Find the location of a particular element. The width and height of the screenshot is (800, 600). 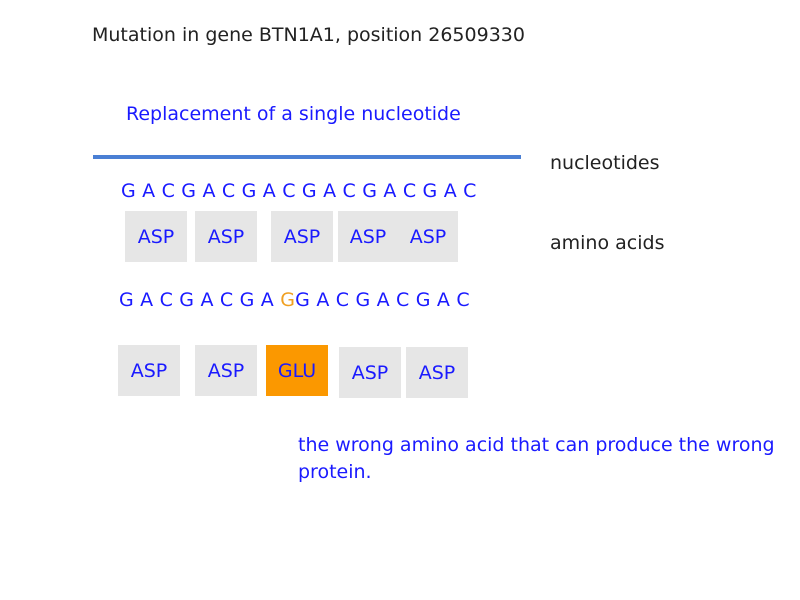

nucleotides-label: nucleotides is located at coordinates (605, 163).